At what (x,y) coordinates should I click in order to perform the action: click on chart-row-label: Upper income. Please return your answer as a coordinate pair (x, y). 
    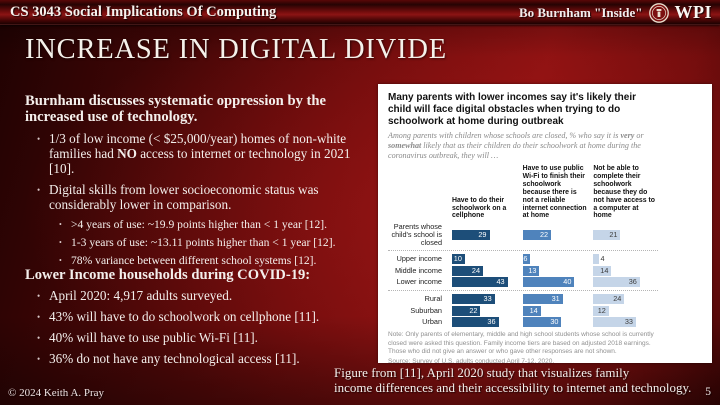
    Looking at the image, I should click on (419, 259).